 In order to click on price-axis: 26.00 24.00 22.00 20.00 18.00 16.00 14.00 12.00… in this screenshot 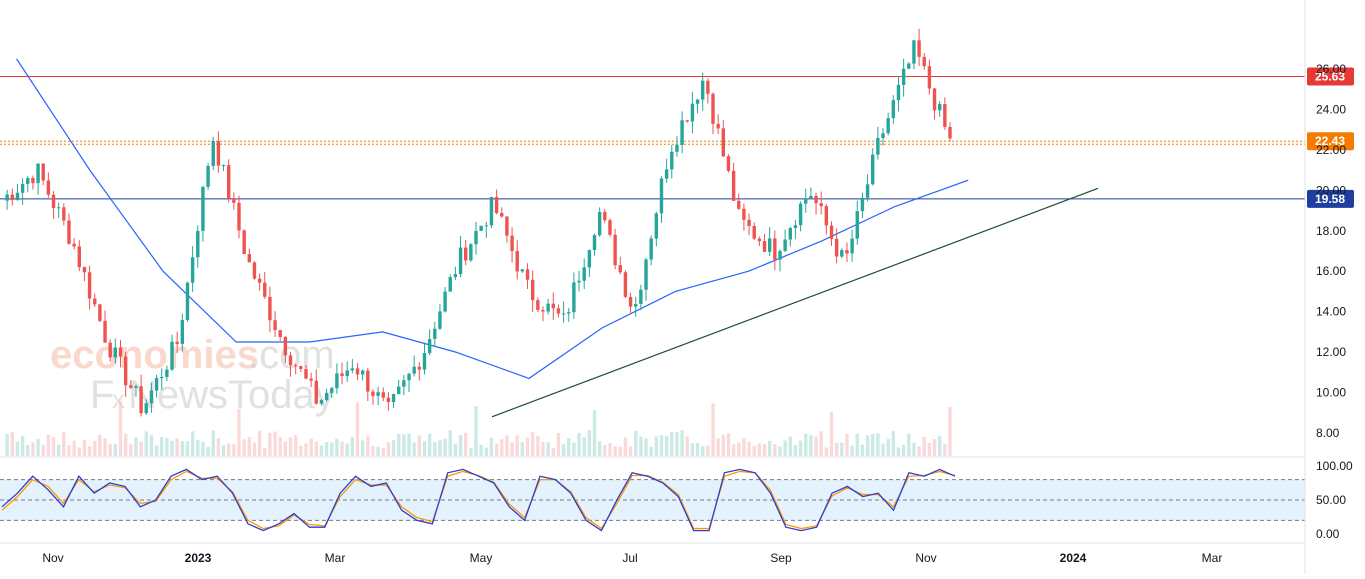, I will do `click(1331, 251)`.